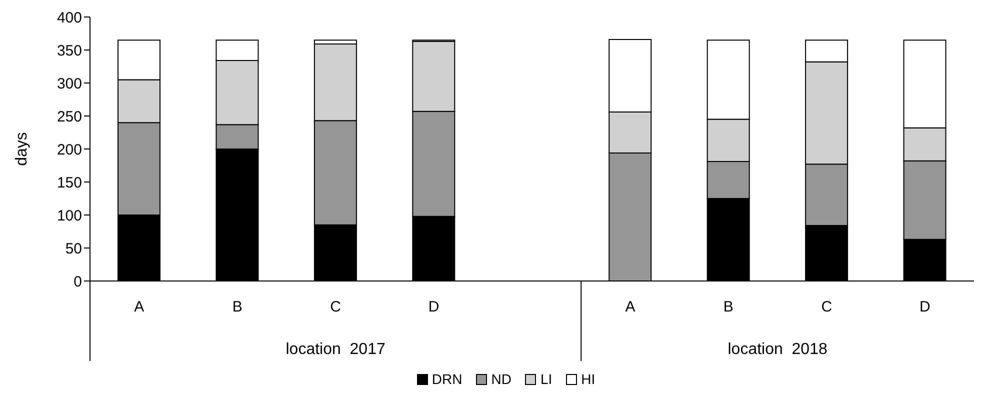 This screenshot has height=403, width=982. I want to click on y-tick-label: 250, so click(69, 117).